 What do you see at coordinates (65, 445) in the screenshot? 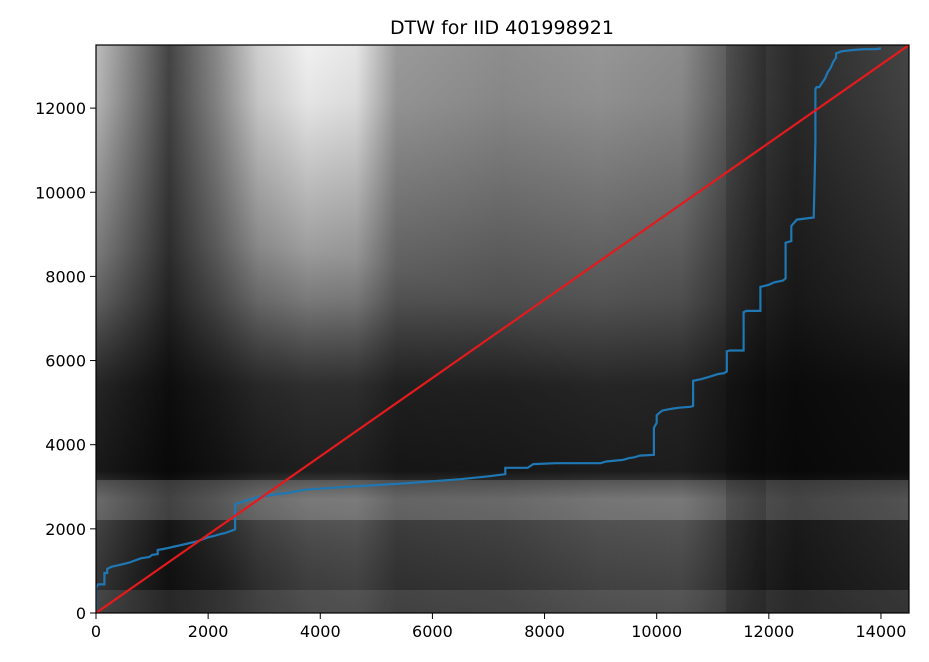
I see `y-tick-label: 4000` at bounding box center [65, 445].